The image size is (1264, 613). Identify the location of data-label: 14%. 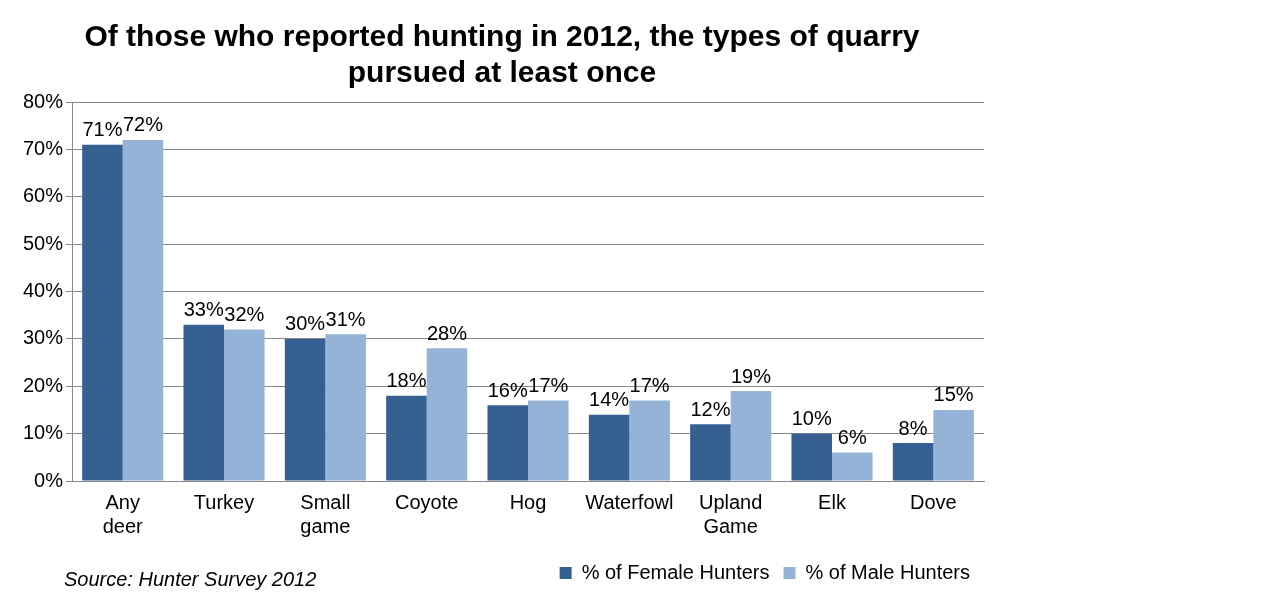
(609, 399).